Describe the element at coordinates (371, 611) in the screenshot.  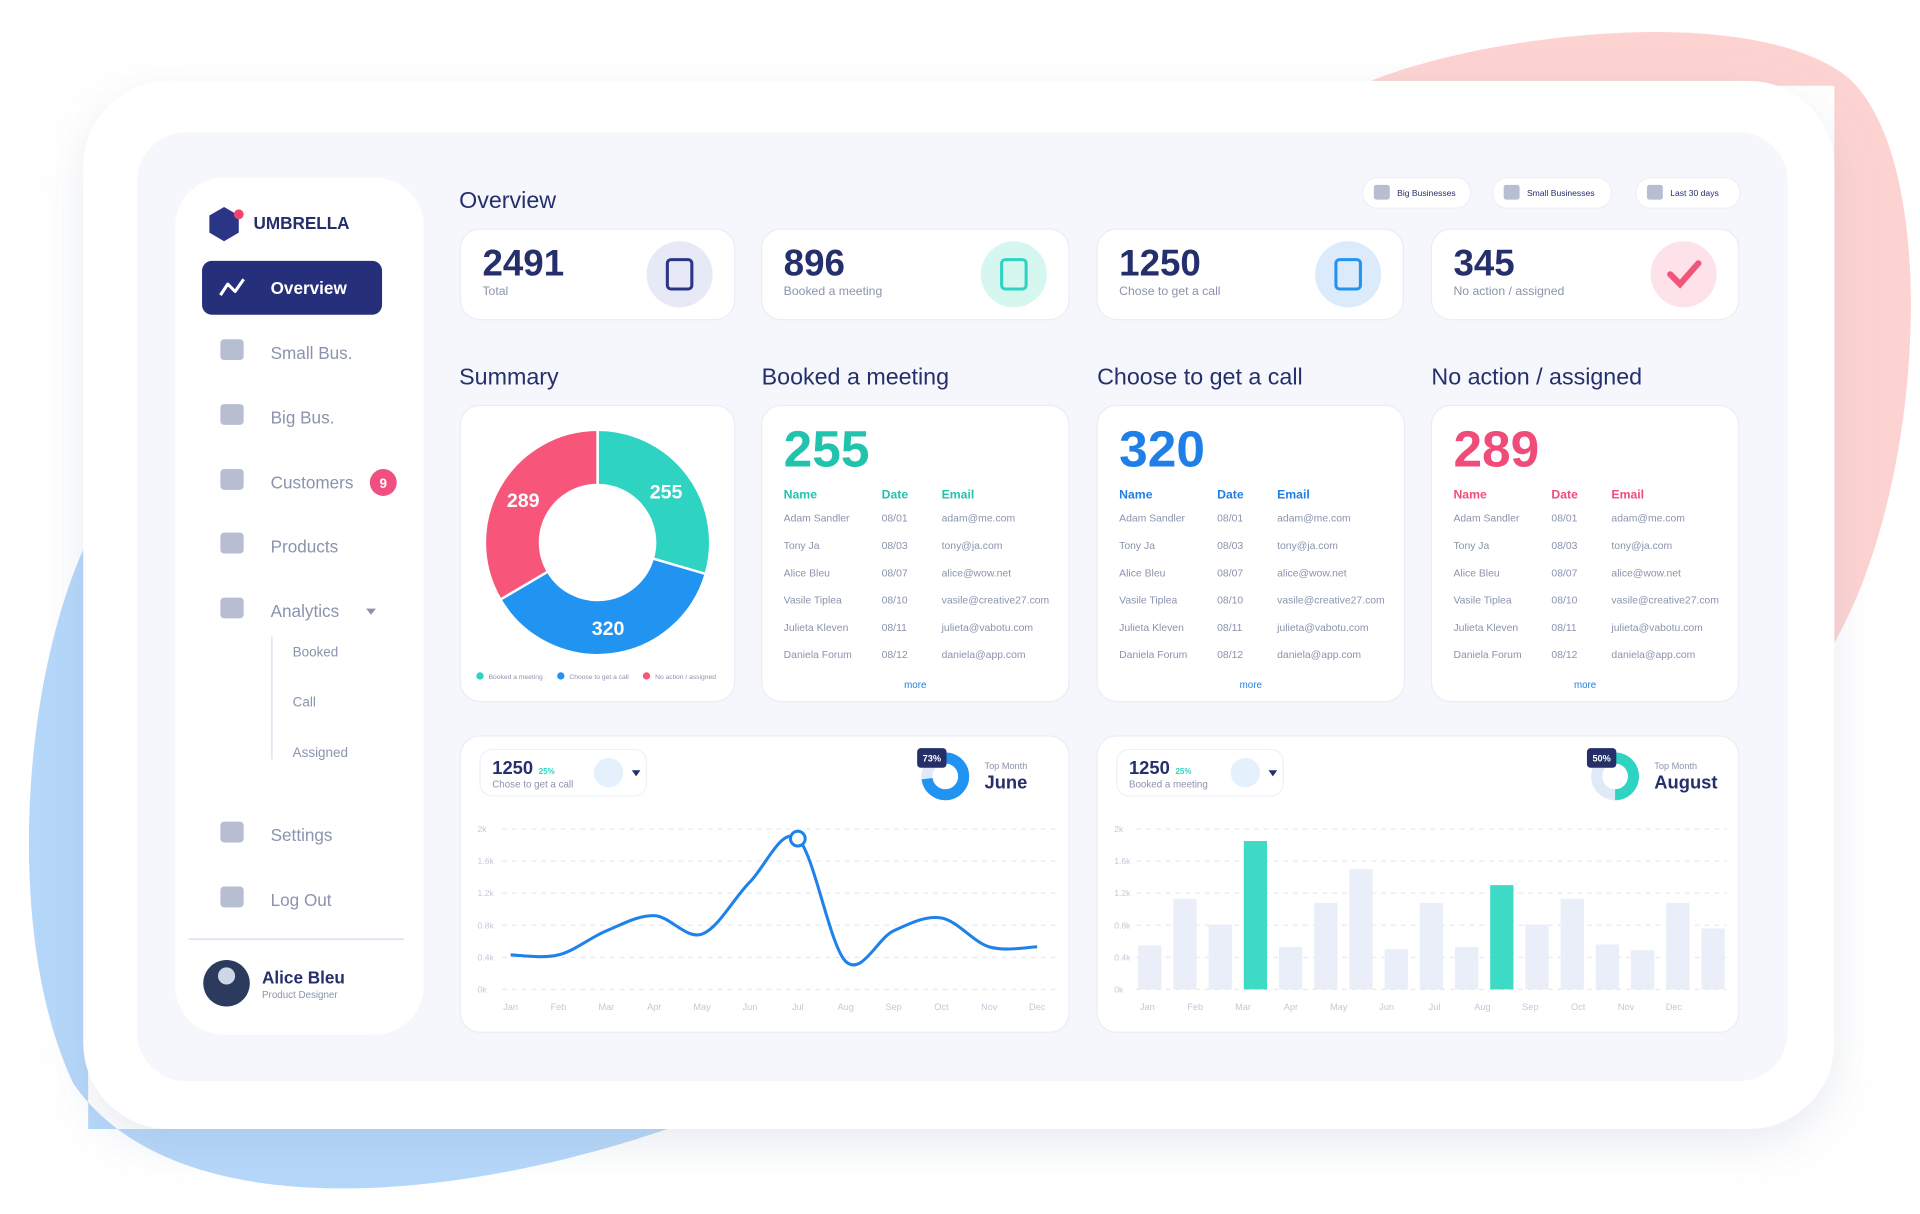
I see `dropdown-arrow` at that location.